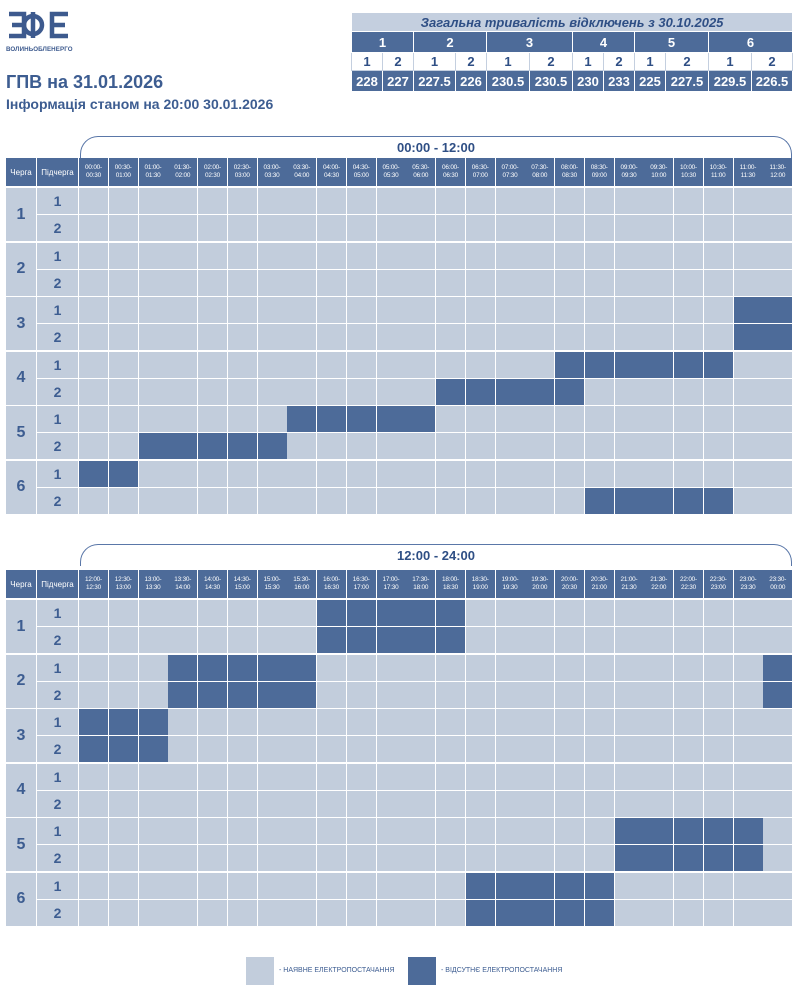 This screenshot has height=1005, width=800. What do you see at coordinates (93, 584) in the screenshot?
I see `time-slot-header: 12:00- 12:30` at bounding box center [93, 584].